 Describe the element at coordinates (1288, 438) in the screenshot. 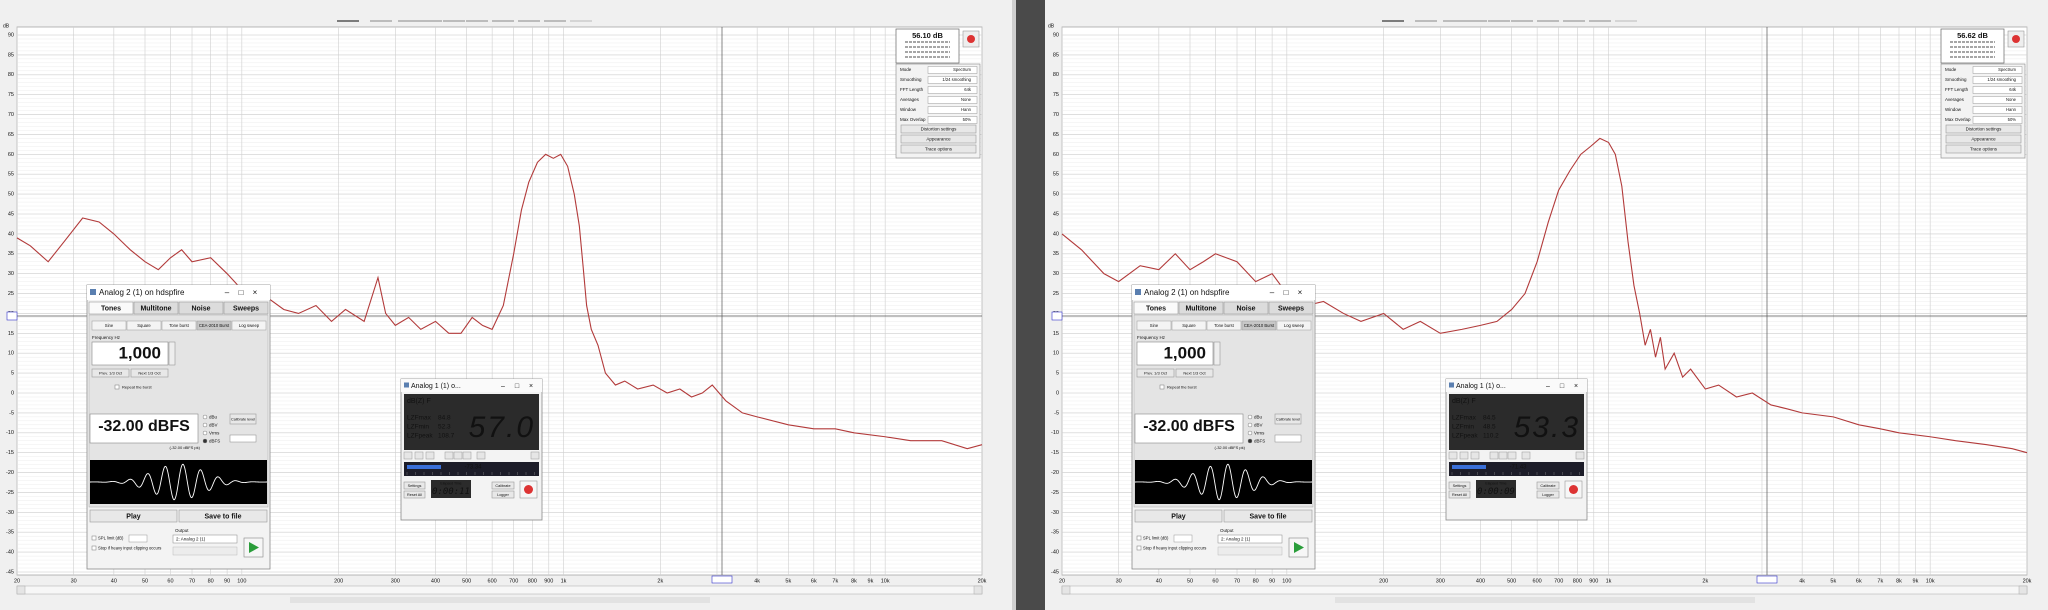

I see `level-dropdown` at that location.